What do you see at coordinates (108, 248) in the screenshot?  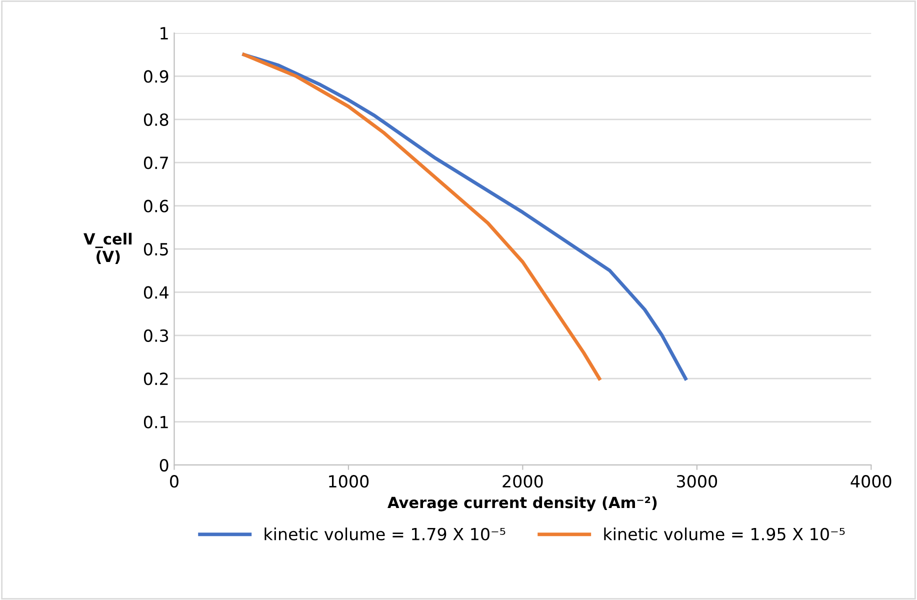 I see `y-axis-title: V_cell (V)` at bounding box center [108, 248].